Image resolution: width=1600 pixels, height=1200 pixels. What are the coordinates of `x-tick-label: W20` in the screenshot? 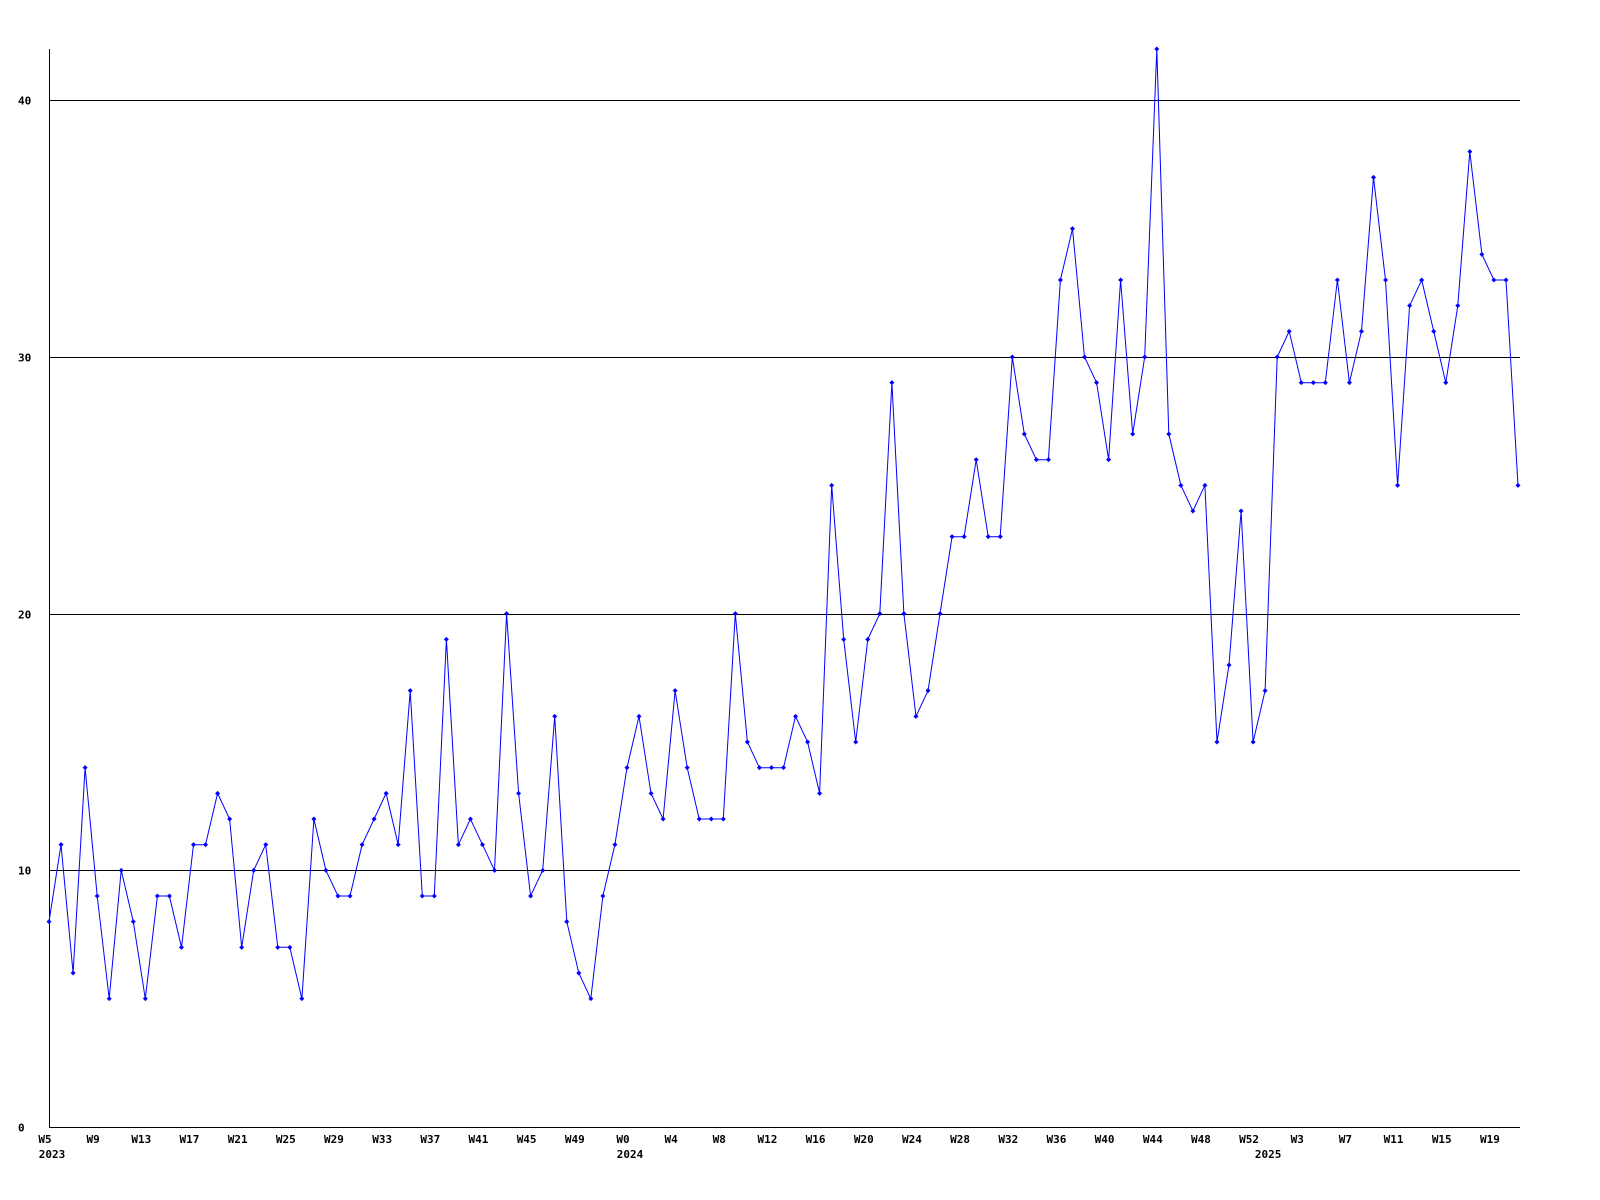 It's located at (864, 1139).